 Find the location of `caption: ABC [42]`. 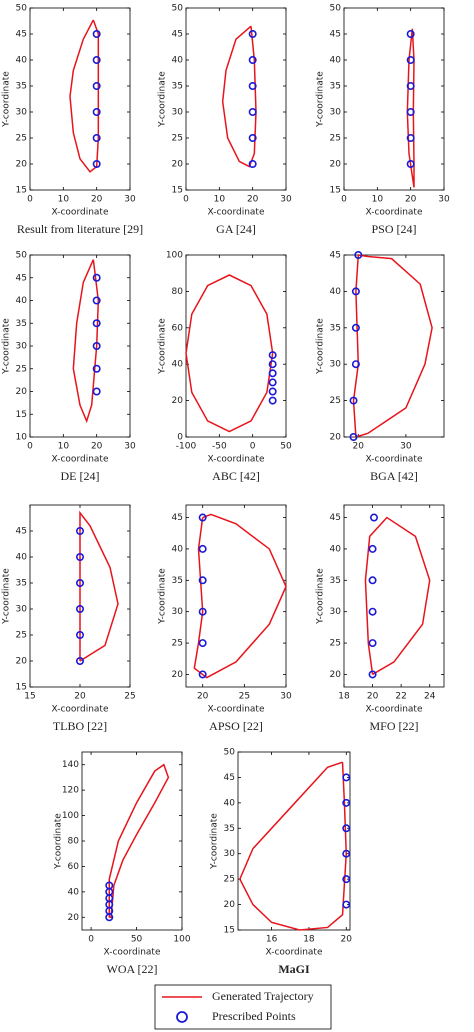

caption: ABC [42] is located at coordinates (236, 476).